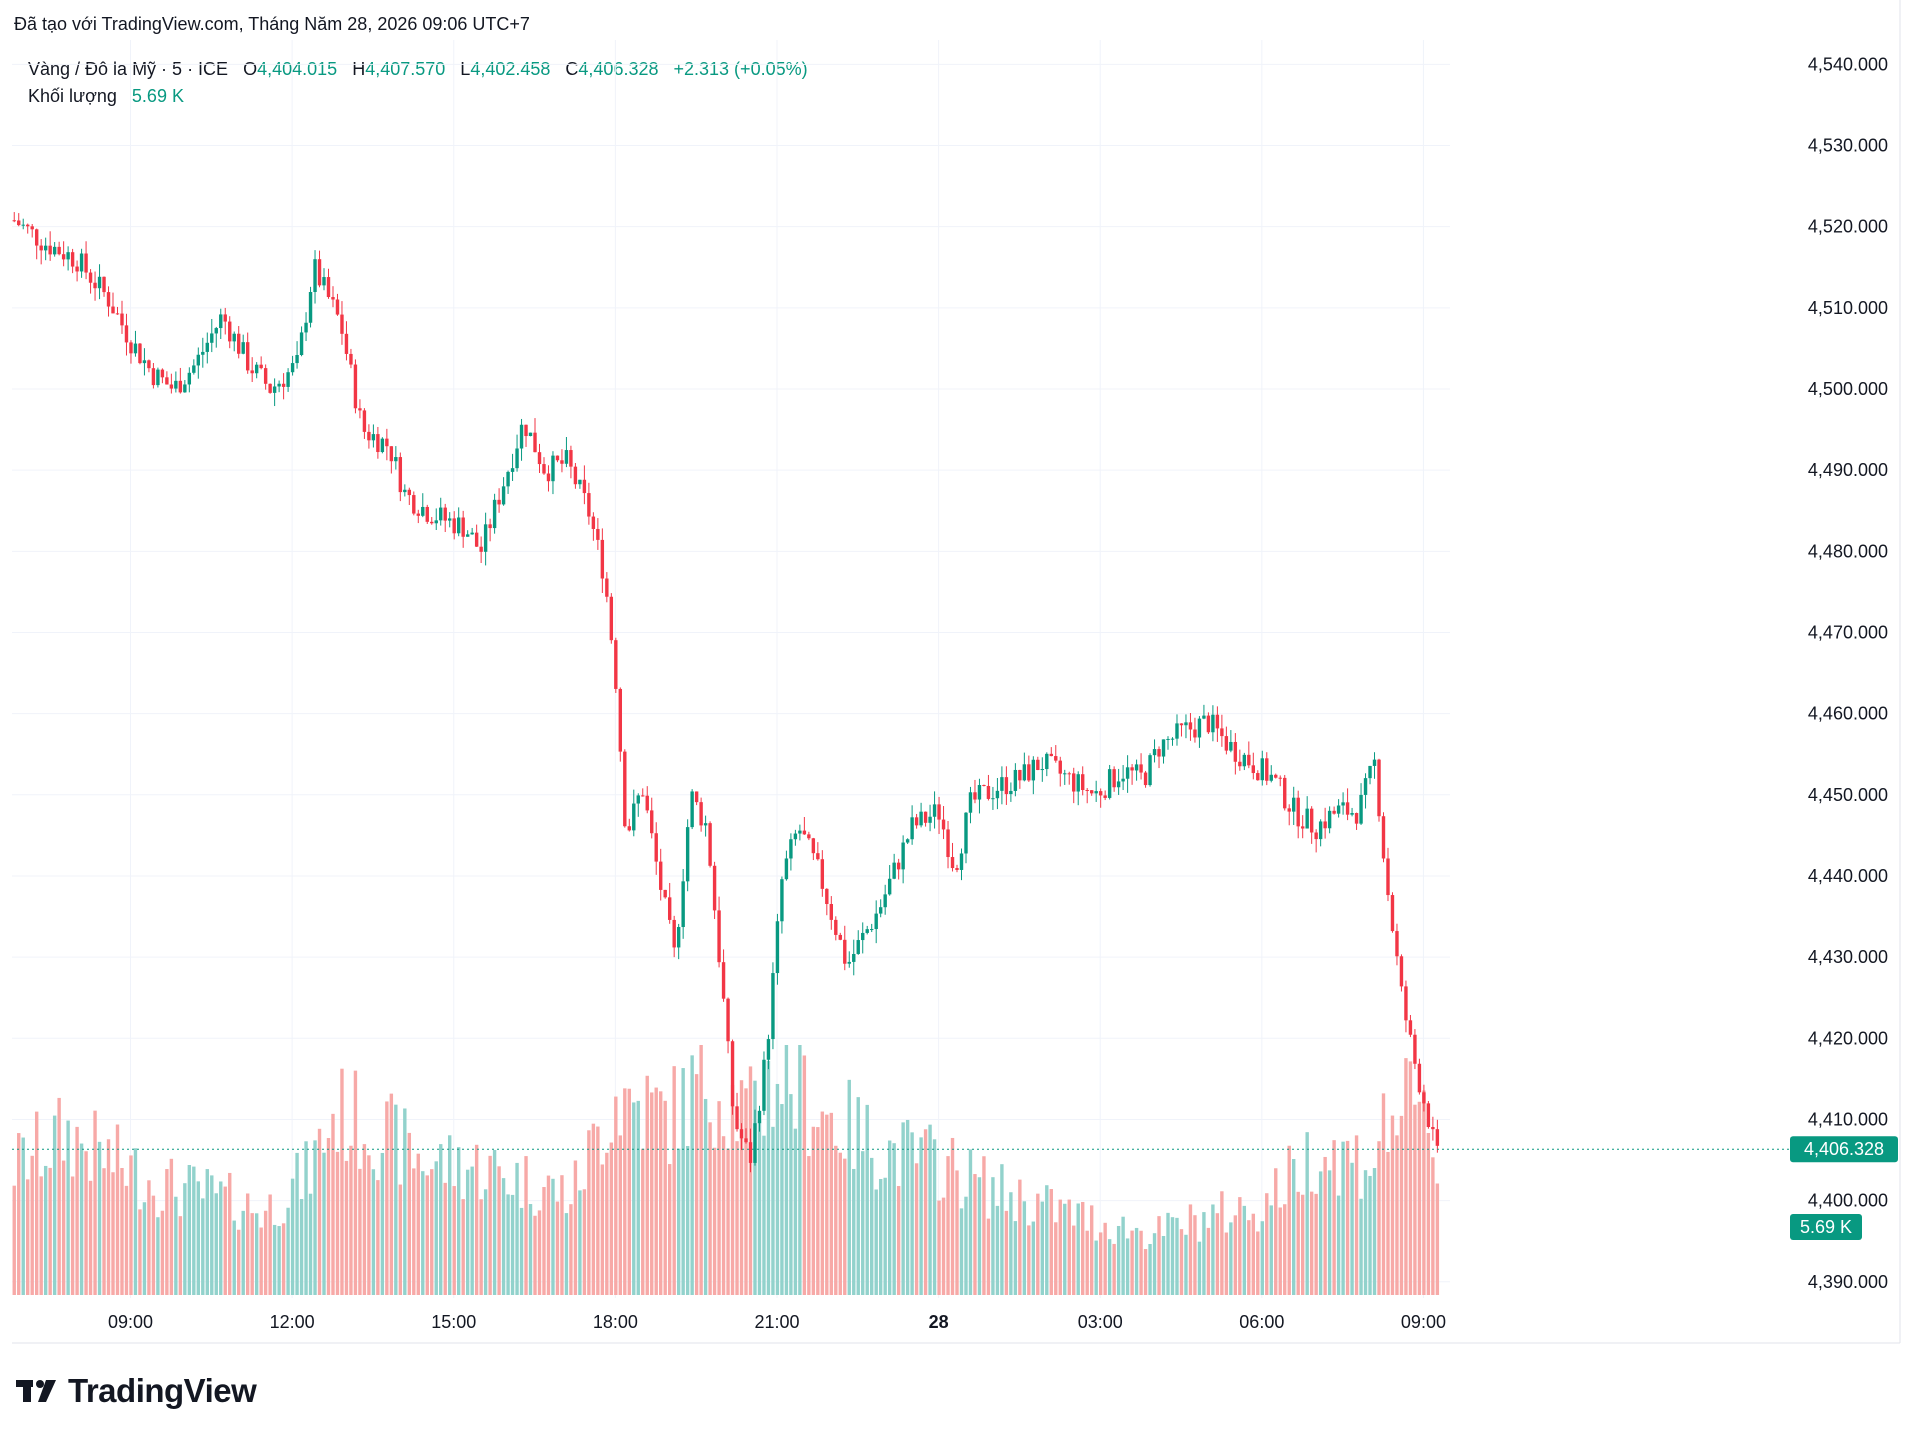 The image size is (1920, 1433). What do you see at coordinates (1848, 1038) in the screenshot?
I see `price-tick-label: 4,420.000` at bounding box center [1848, 1038].